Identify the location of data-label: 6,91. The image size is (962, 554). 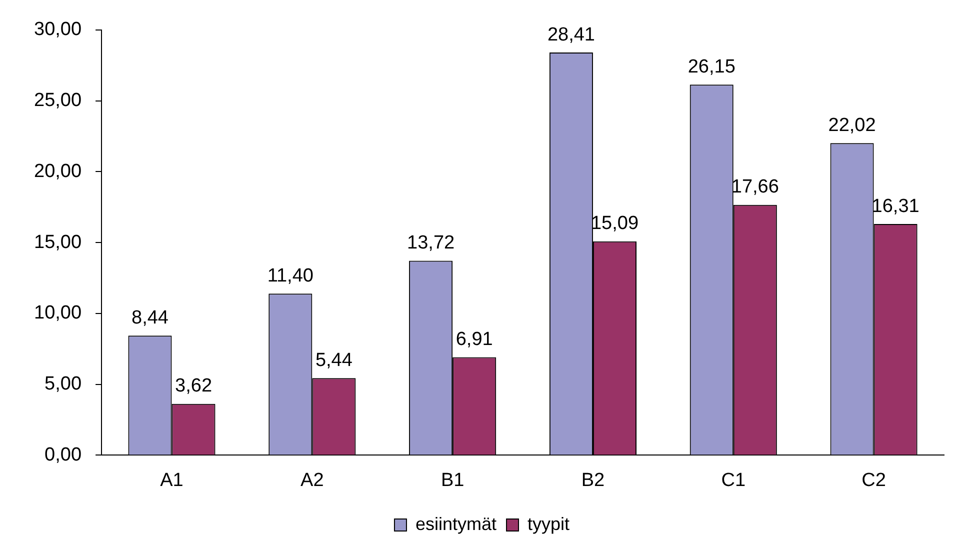
(474, 339).